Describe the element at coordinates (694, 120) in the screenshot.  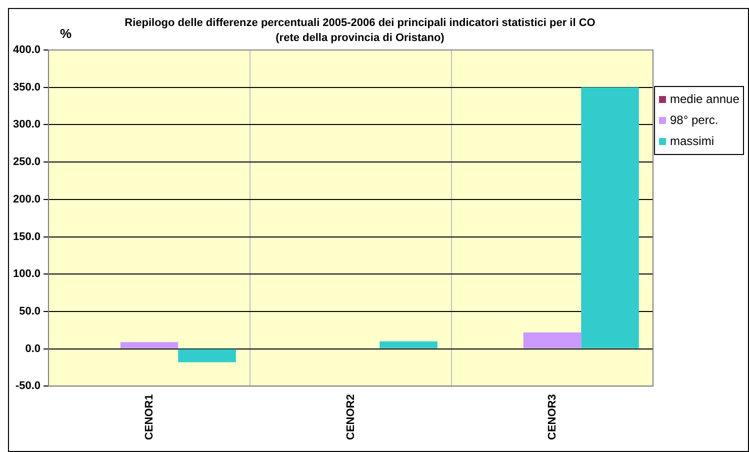
I see `legend-label: 98° perc.` at that location.